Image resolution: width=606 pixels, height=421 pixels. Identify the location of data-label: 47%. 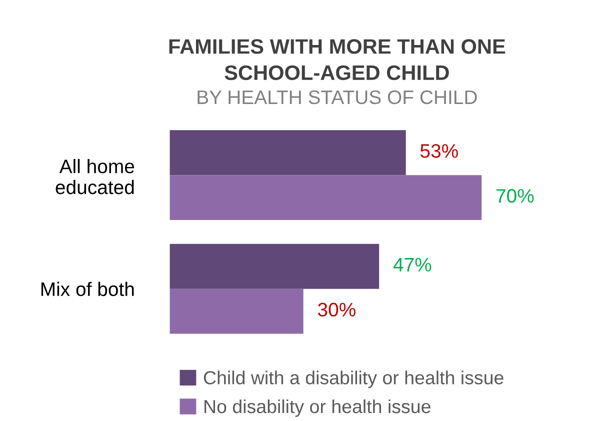
(412, 265).